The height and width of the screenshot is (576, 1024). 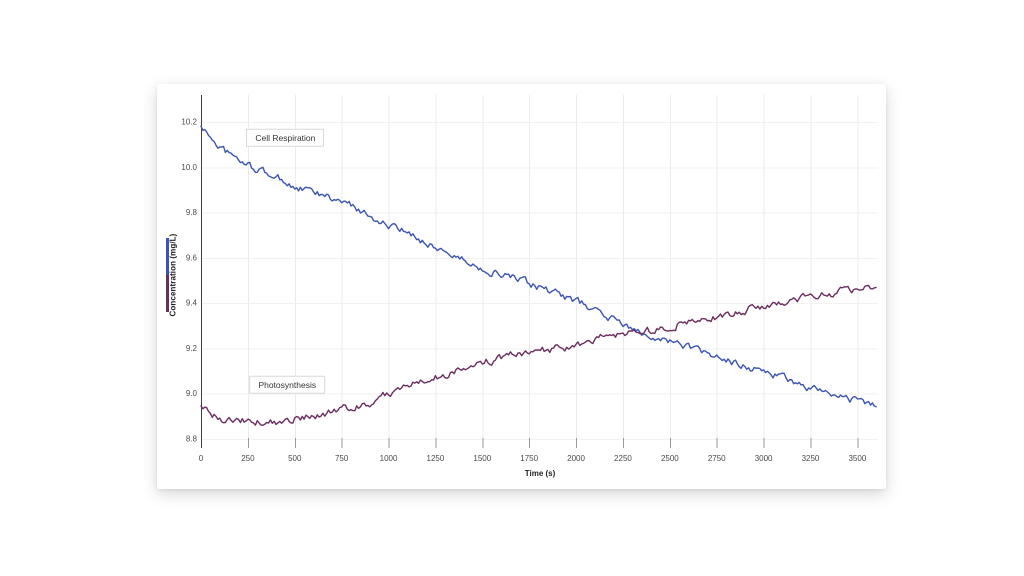 What do you see at coordinates (623, 458) in the screenshot?
I see `svg-text: 2250` at bounding box center [623, 458].